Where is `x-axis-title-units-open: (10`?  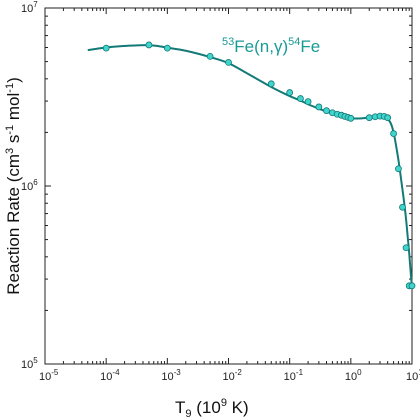
x-axis-title-units-open: (10 is located at coordinates (206, 407).